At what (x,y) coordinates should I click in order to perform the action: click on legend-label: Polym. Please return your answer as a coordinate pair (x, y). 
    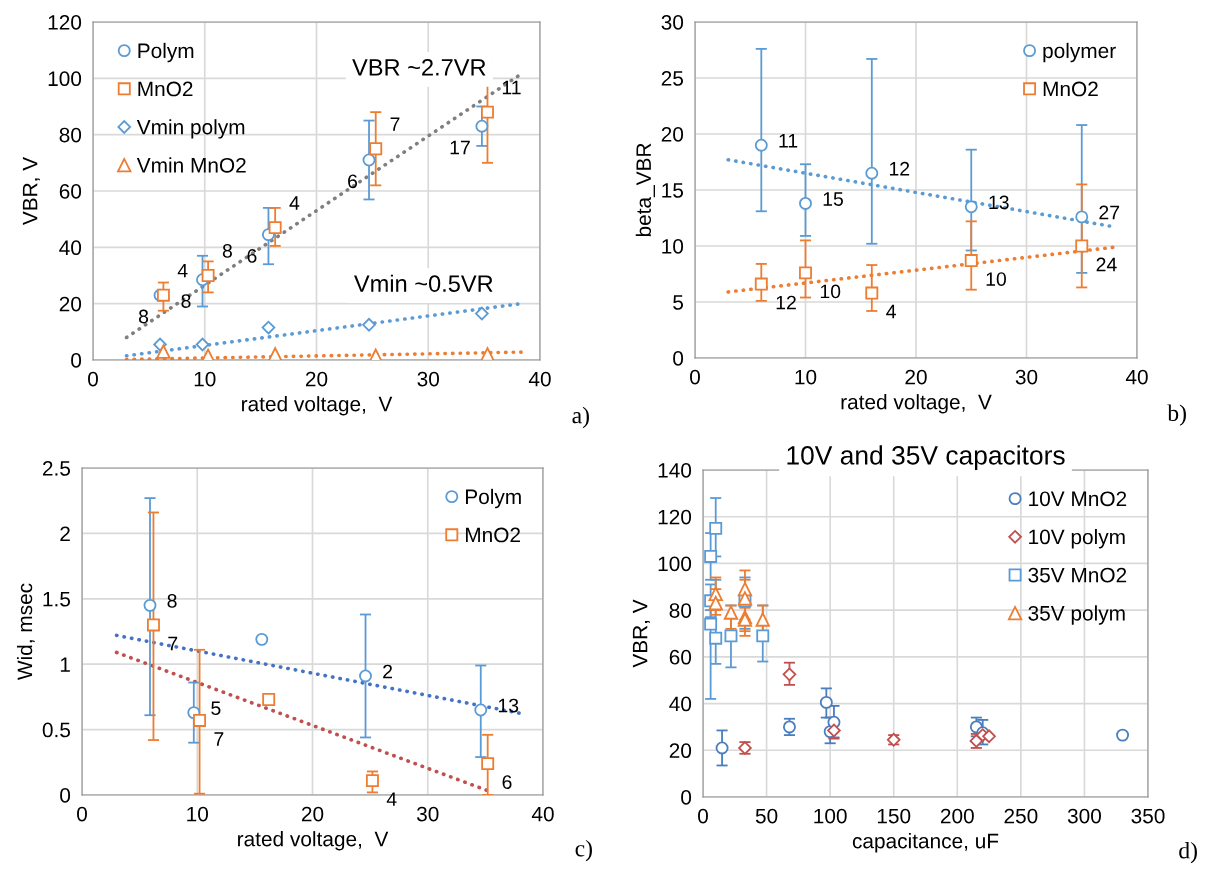
    Looking at the image, I should click on (166, 52).